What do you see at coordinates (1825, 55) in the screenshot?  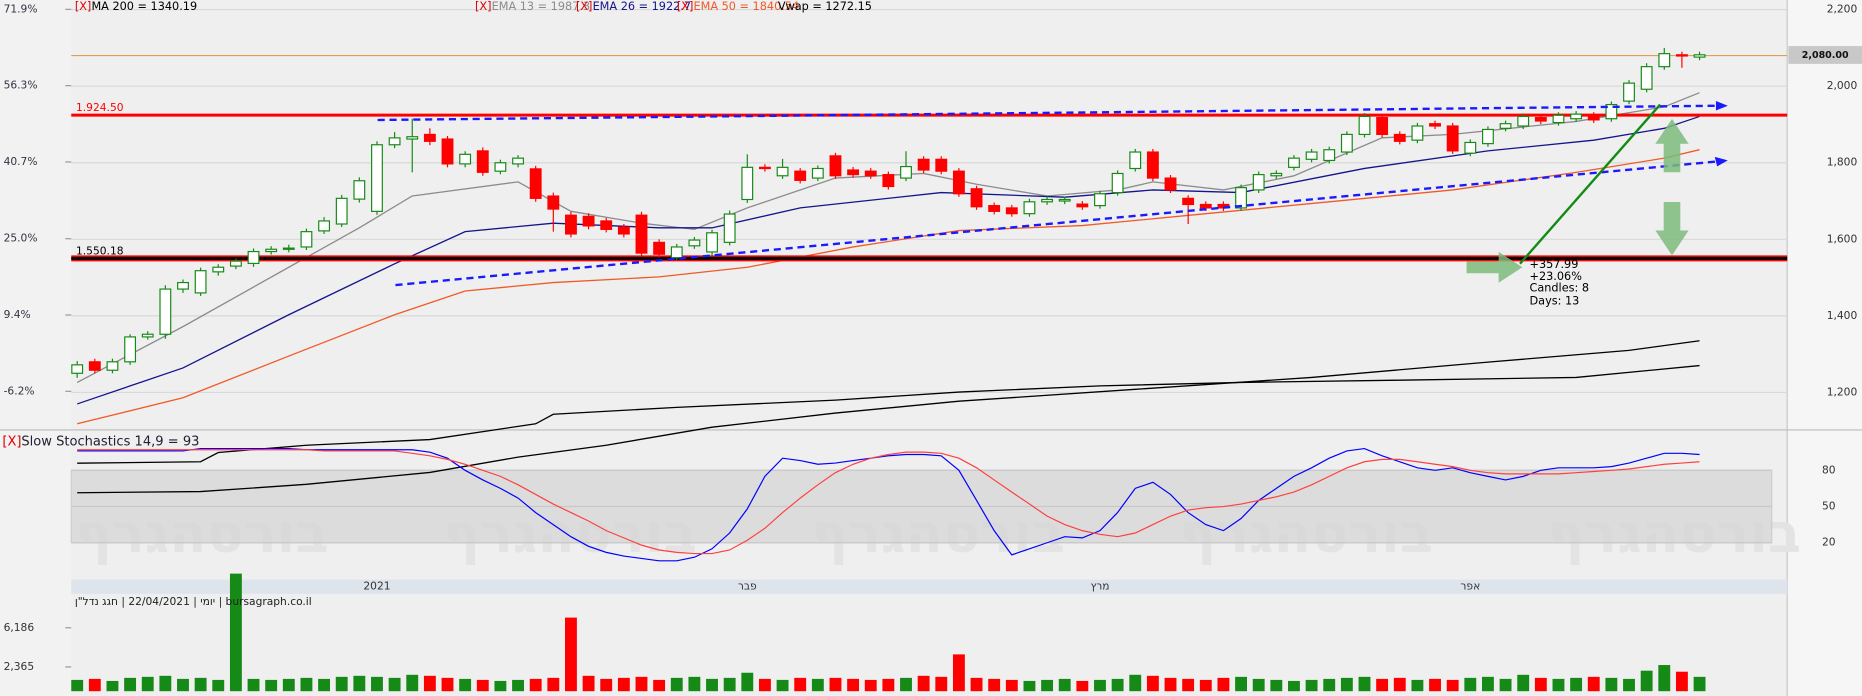 I see `level-label: 2,080.00` at bounding box center [1825, 55].